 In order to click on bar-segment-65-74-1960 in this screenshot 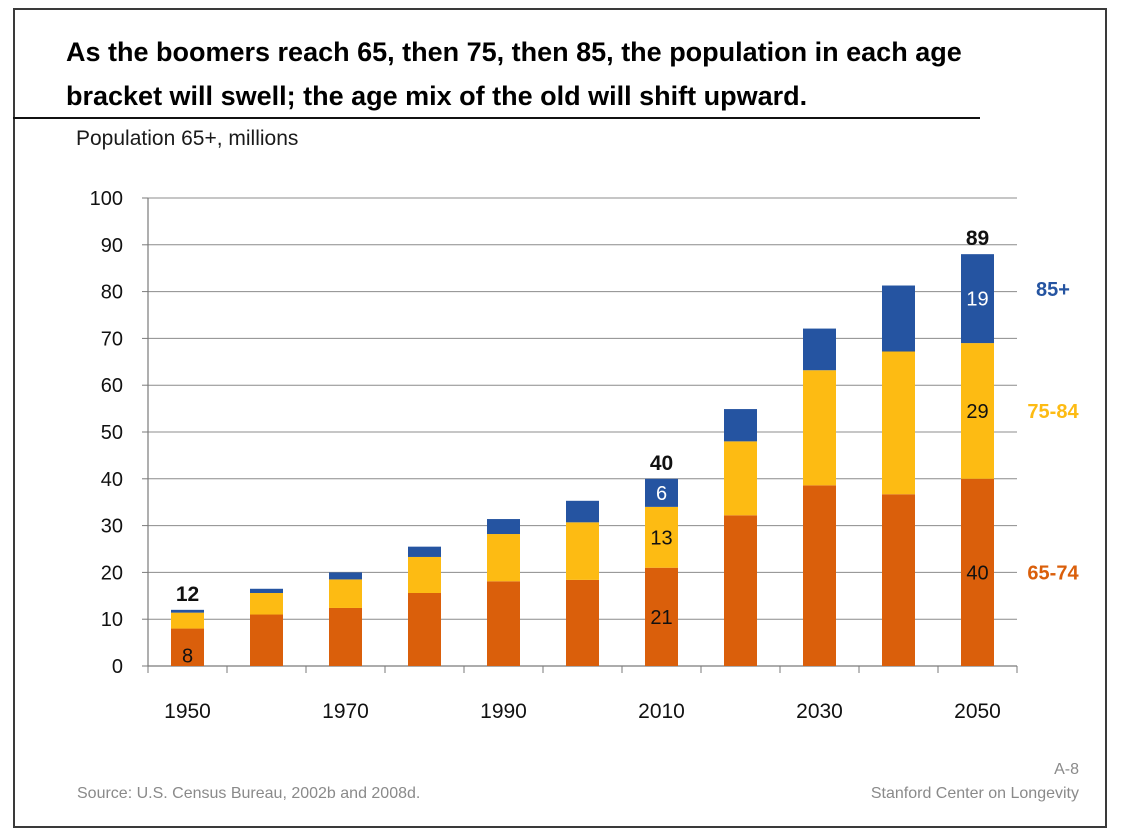, I will do `click(266, 640)`.